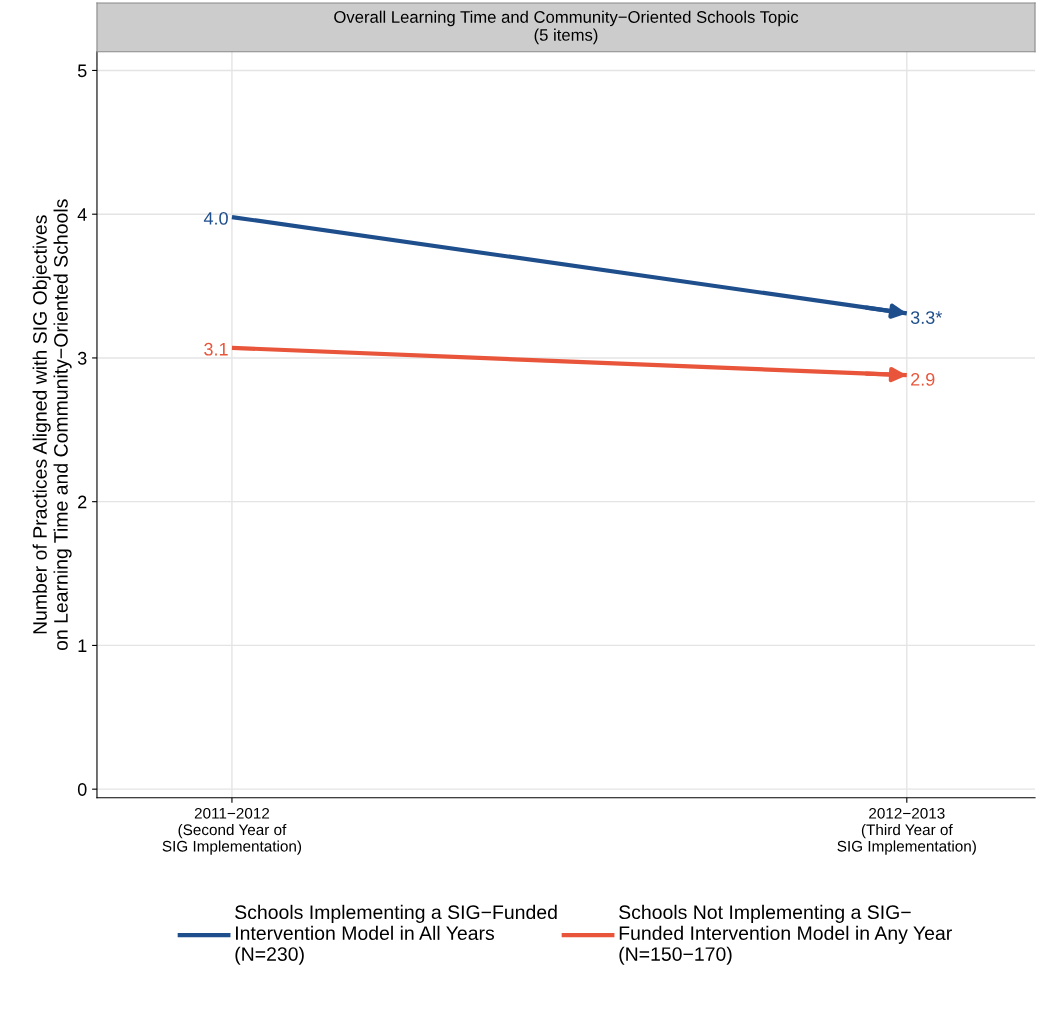 The width and height of the screenshot is (1054, 1015). I want to click on y-axis-title: Number of Practices Aligned with SIG Objectives on Learning Time and Community−Oriented Schools, so click(52, 425).